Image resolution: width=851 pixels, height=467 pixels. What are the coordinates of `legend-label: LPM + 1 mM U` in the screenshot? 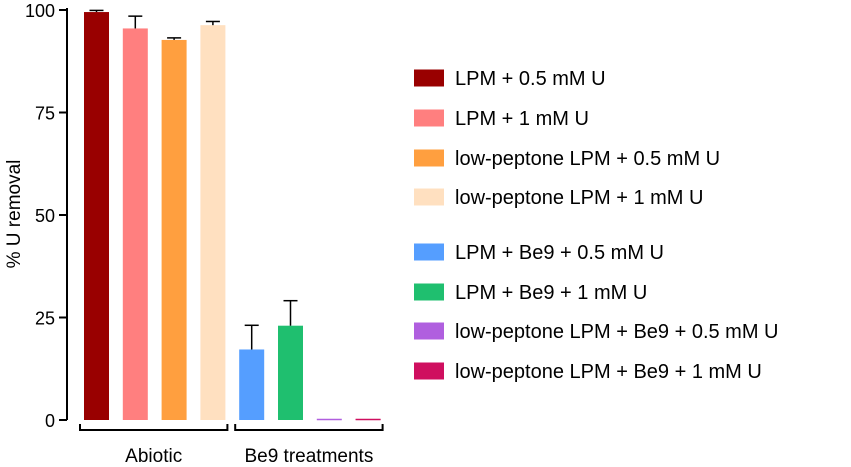 It's located at (522, 119).